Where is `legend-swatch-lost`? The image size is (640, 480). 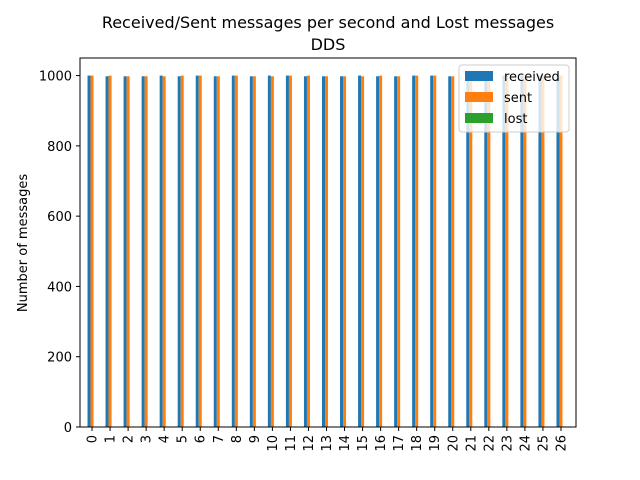
legend-swatch-lost is located at coordinates (479, 118).